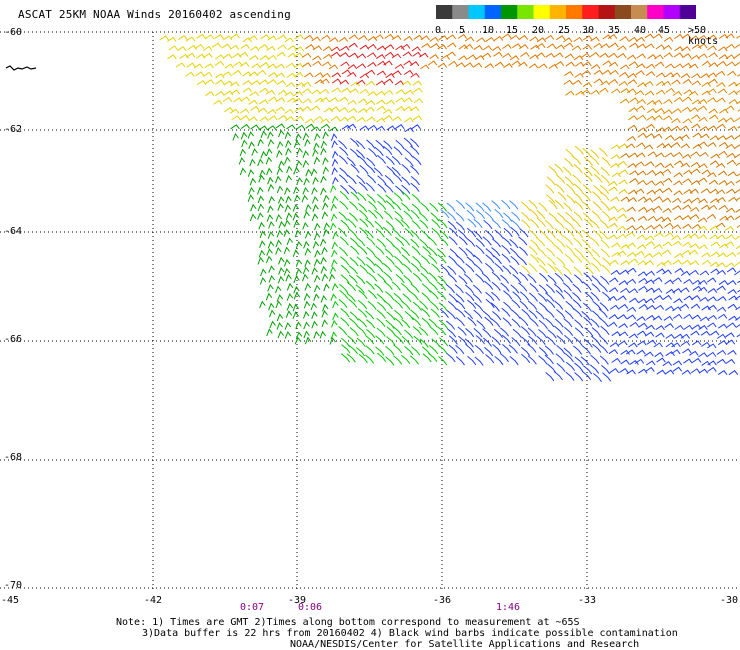 This screenshot has height=650, width=740. I want to click on lon-label: -42, so click(153, 600).